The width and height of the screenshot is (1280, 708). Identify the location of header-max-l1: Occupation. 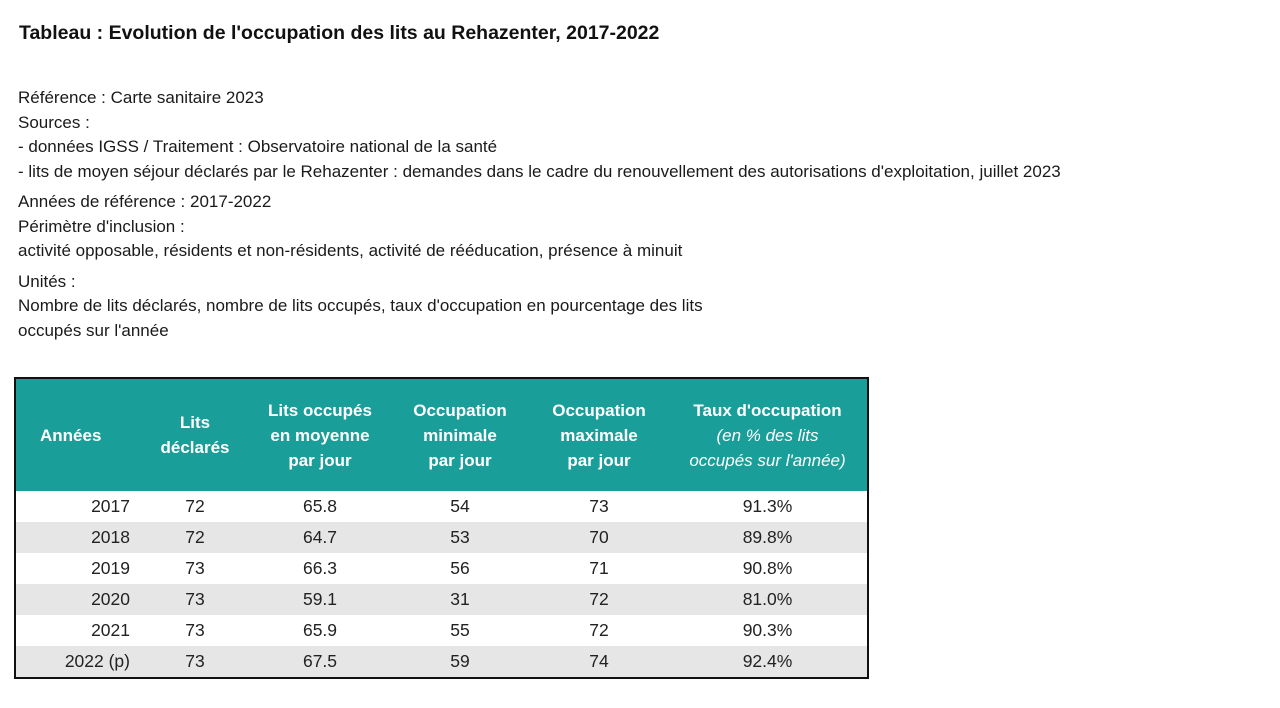
(599, 410).